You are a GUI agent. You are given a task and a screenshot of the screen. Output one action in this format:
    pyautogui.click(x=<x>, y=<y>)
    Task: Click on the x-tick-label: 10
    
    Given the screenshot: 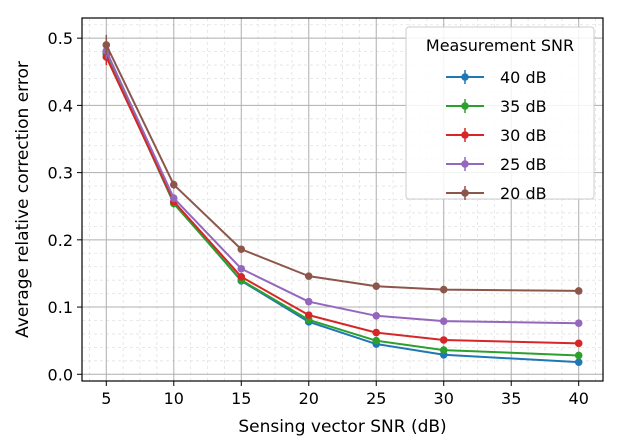 What is the action you would take?
    pyautogui.click(x=174, y=398)
    